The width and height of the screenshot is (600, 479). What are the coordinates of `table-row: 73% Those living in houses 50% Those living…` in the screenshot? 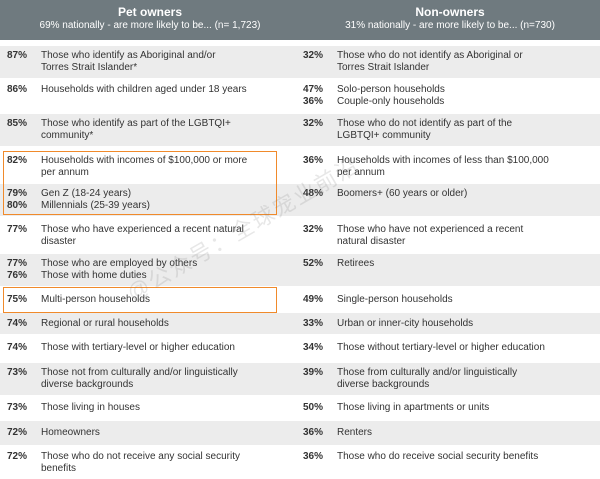 It's located at (300, 408).